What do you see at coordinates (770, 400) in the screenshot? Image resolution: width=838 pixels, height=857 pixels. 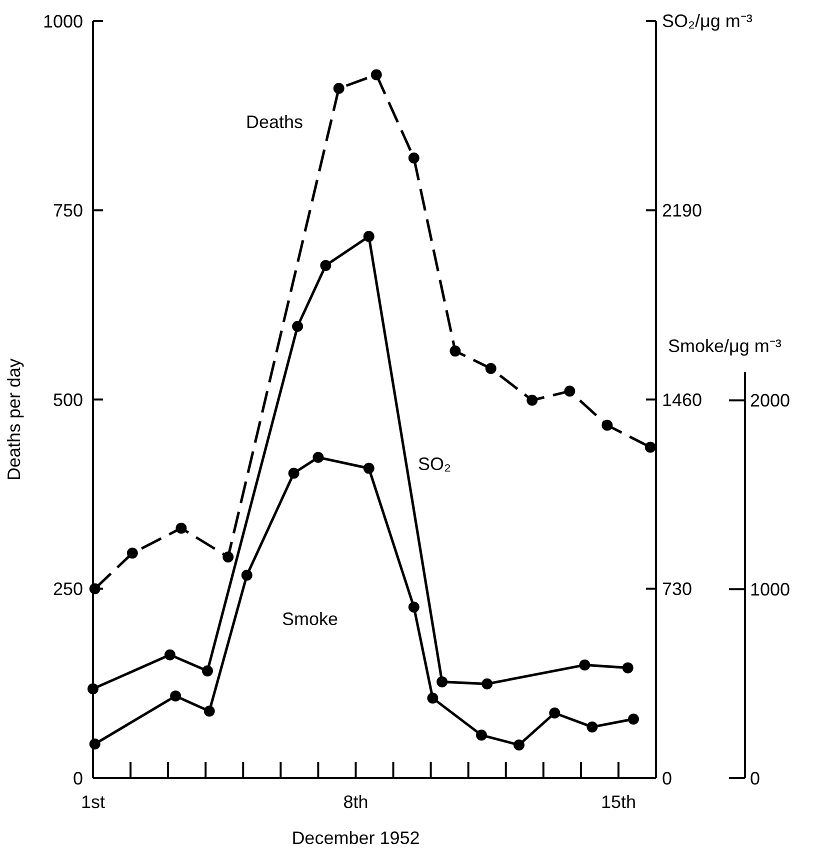 I see `y3-tick-label: 2000` at bounding box center [770, 400].